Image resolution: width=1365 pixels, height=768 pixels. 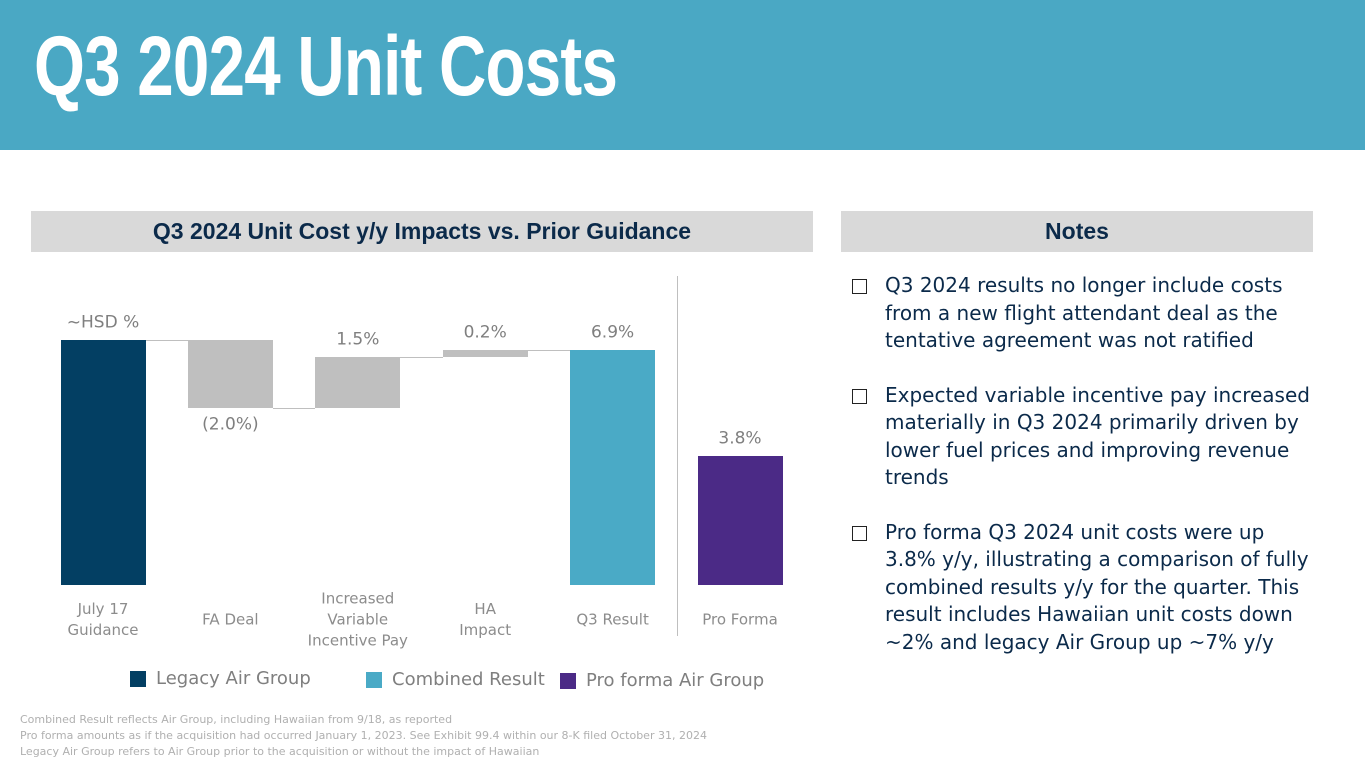 What do you see at coordinates (326, 66) in the screenshot?
I see `slide-title: Q3 2024 Unit Costs` at bounding box center [326, 66].